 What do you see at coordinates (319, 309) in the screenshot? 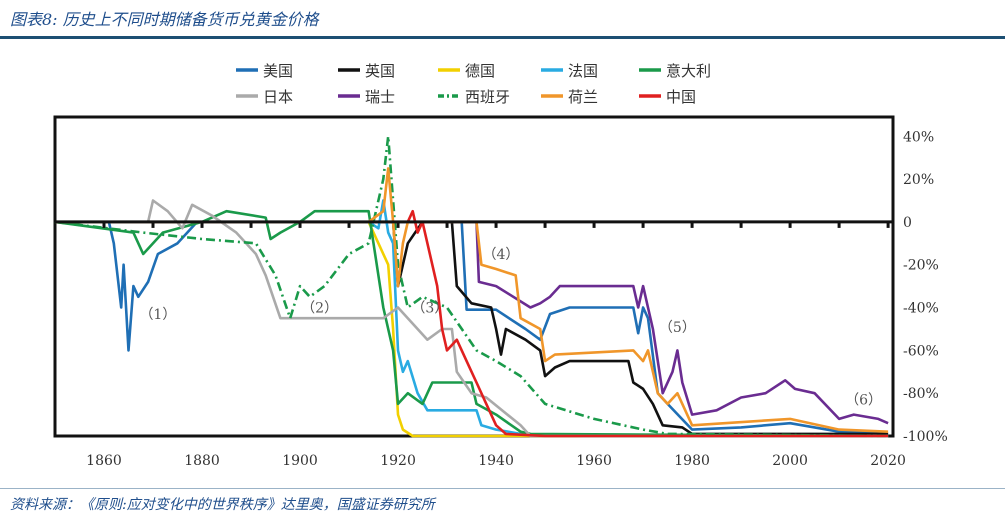
I see `annotation-label: （2）` at bounding box center [319, 309].